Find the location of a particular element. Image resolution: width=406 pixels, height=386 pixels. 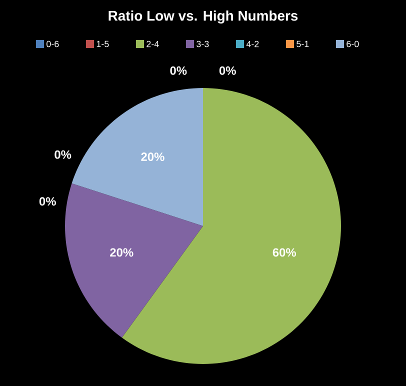

legend-label: 3-3 is located at coordinates (202, 44).